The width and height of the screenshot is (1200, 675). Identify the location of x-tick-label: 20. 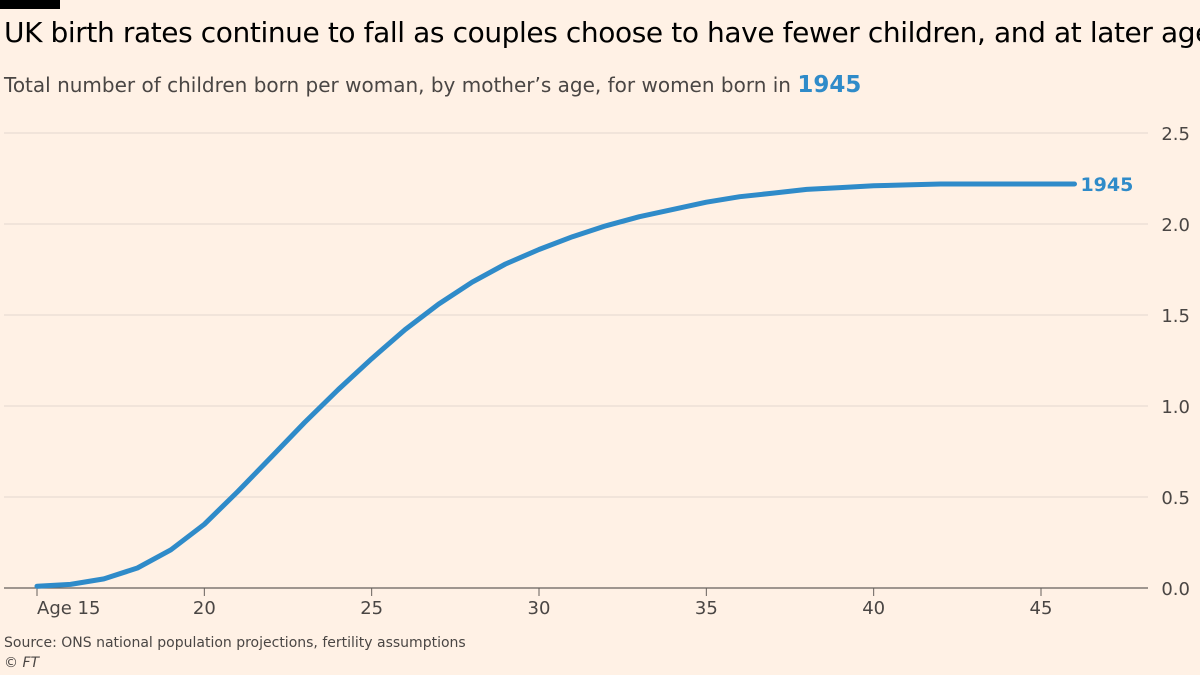
(204, 608).